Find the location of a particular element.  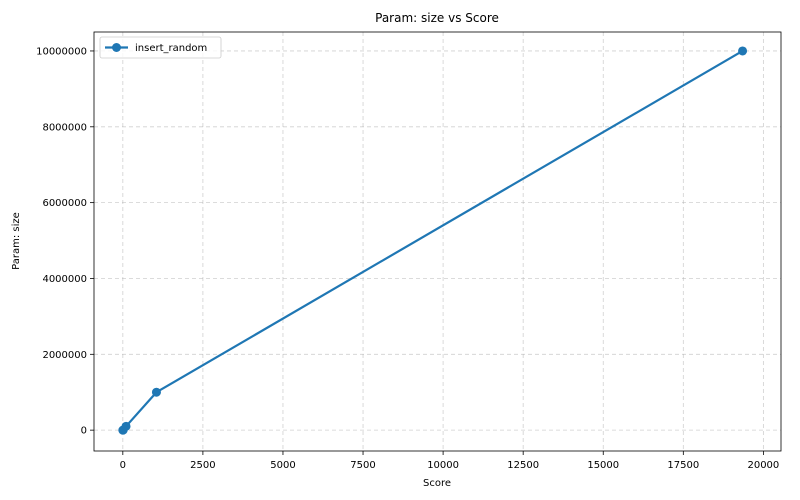

legend-label: insert_random is located at coordinates (171, 48).